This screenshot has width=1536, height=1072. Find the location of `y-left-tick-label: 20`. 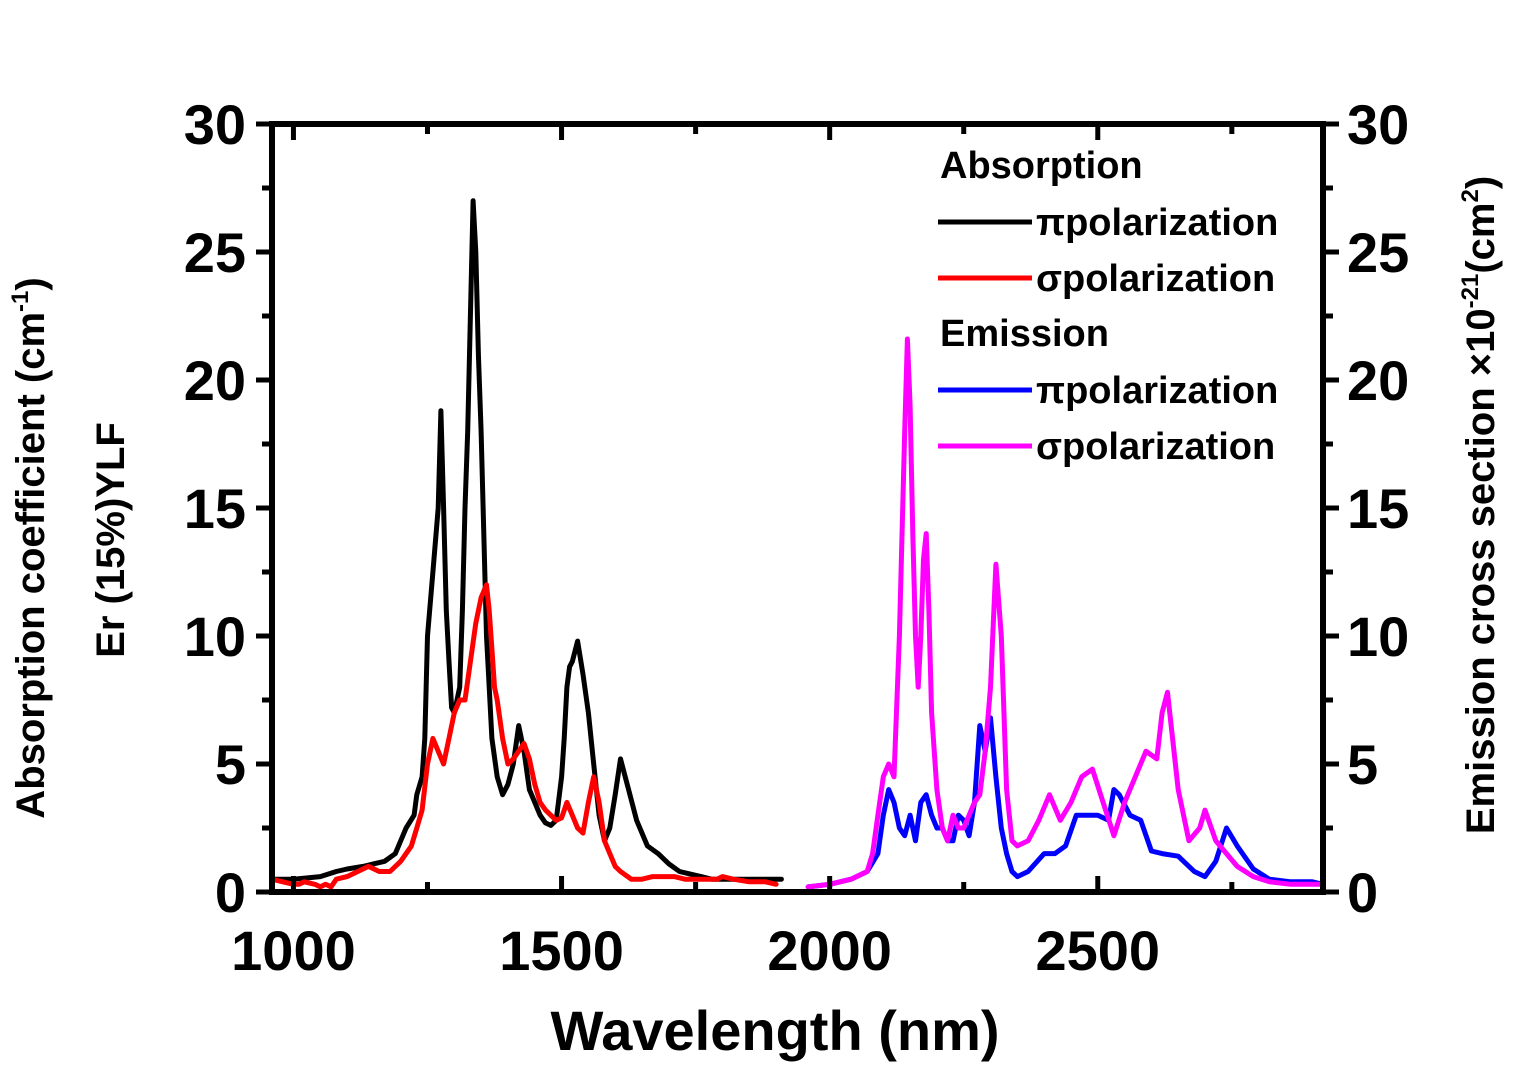

y-left-tick-label: 20 is located at coordinates (215, 380).